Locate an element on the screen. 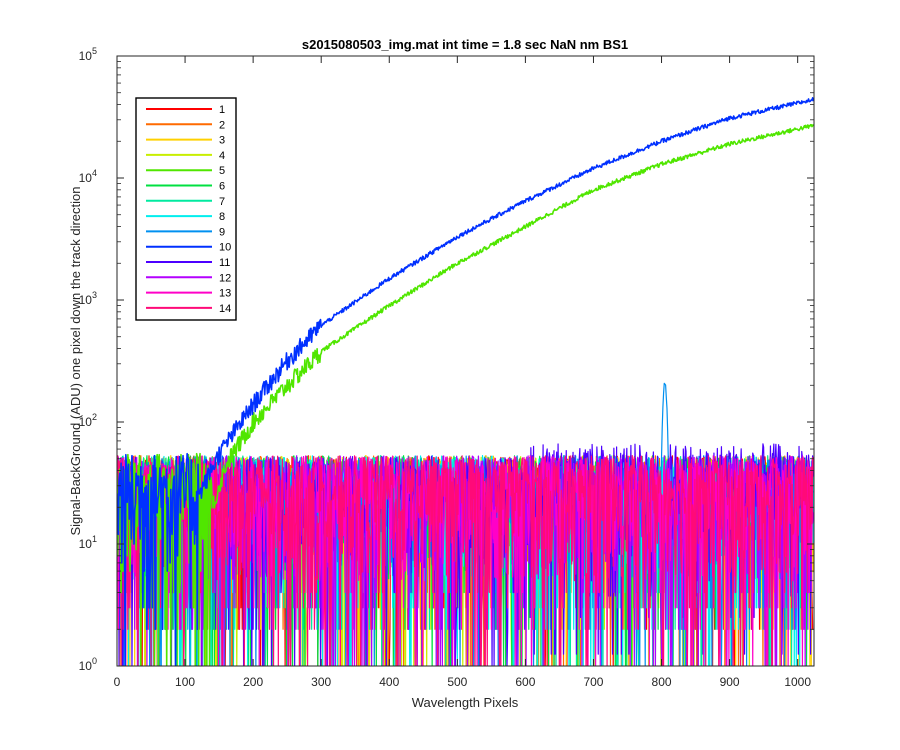 The image size is (900, 750). x-tick-label: 600 is located at coordinates (525, 682).